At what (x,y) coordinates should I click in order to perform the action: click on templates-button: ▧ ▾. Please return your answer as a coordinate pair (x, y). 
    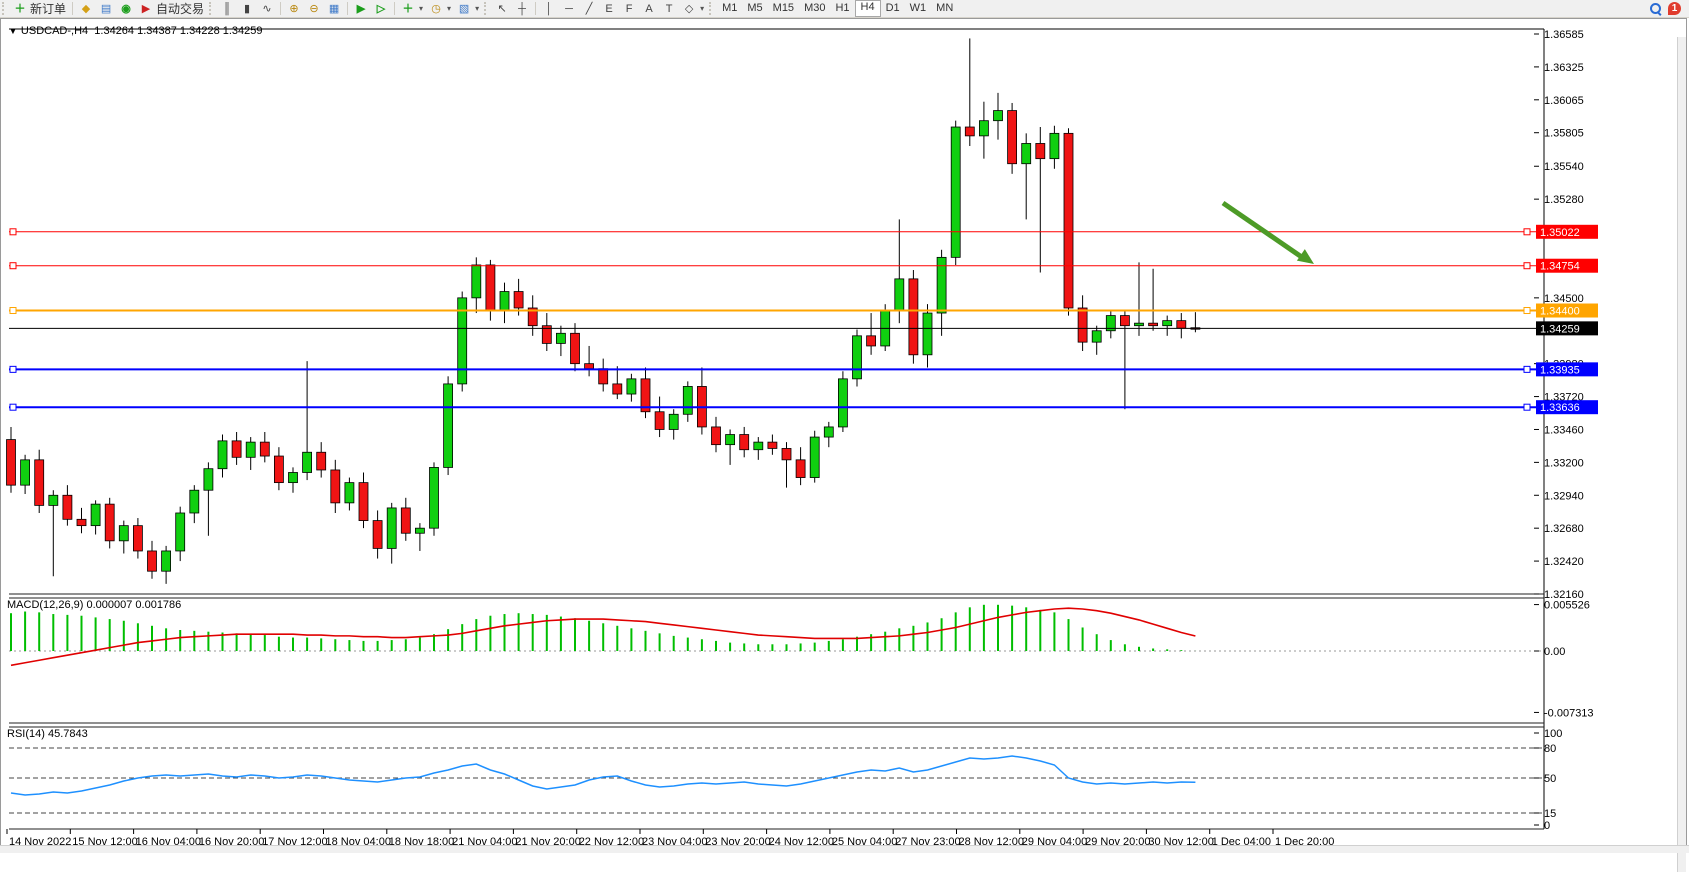
    Looking at the image, I should click on (468, 8).